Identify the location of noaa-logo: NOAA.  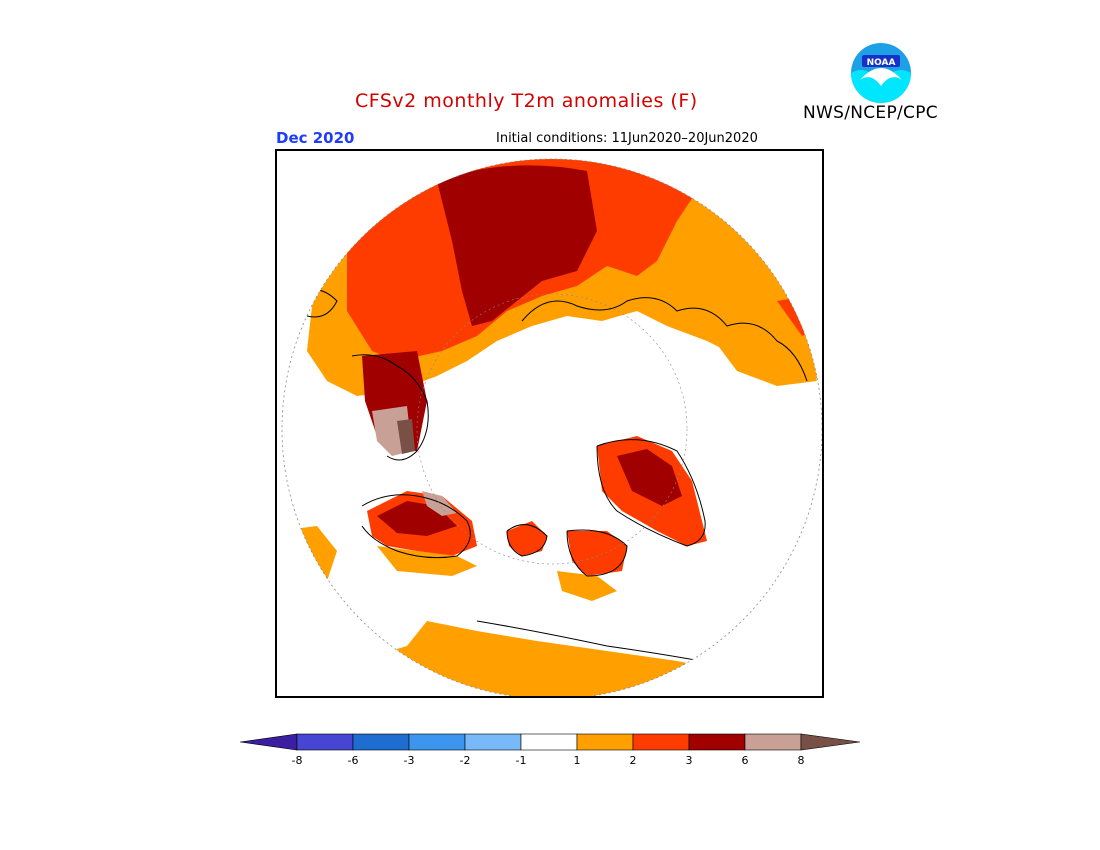
(881, 73).